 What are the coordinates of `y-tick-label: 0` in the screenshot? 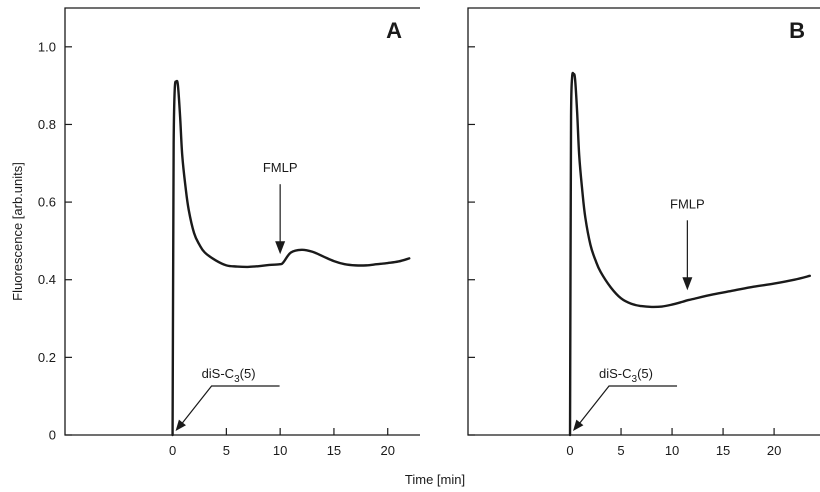 It's located at (52, 435).